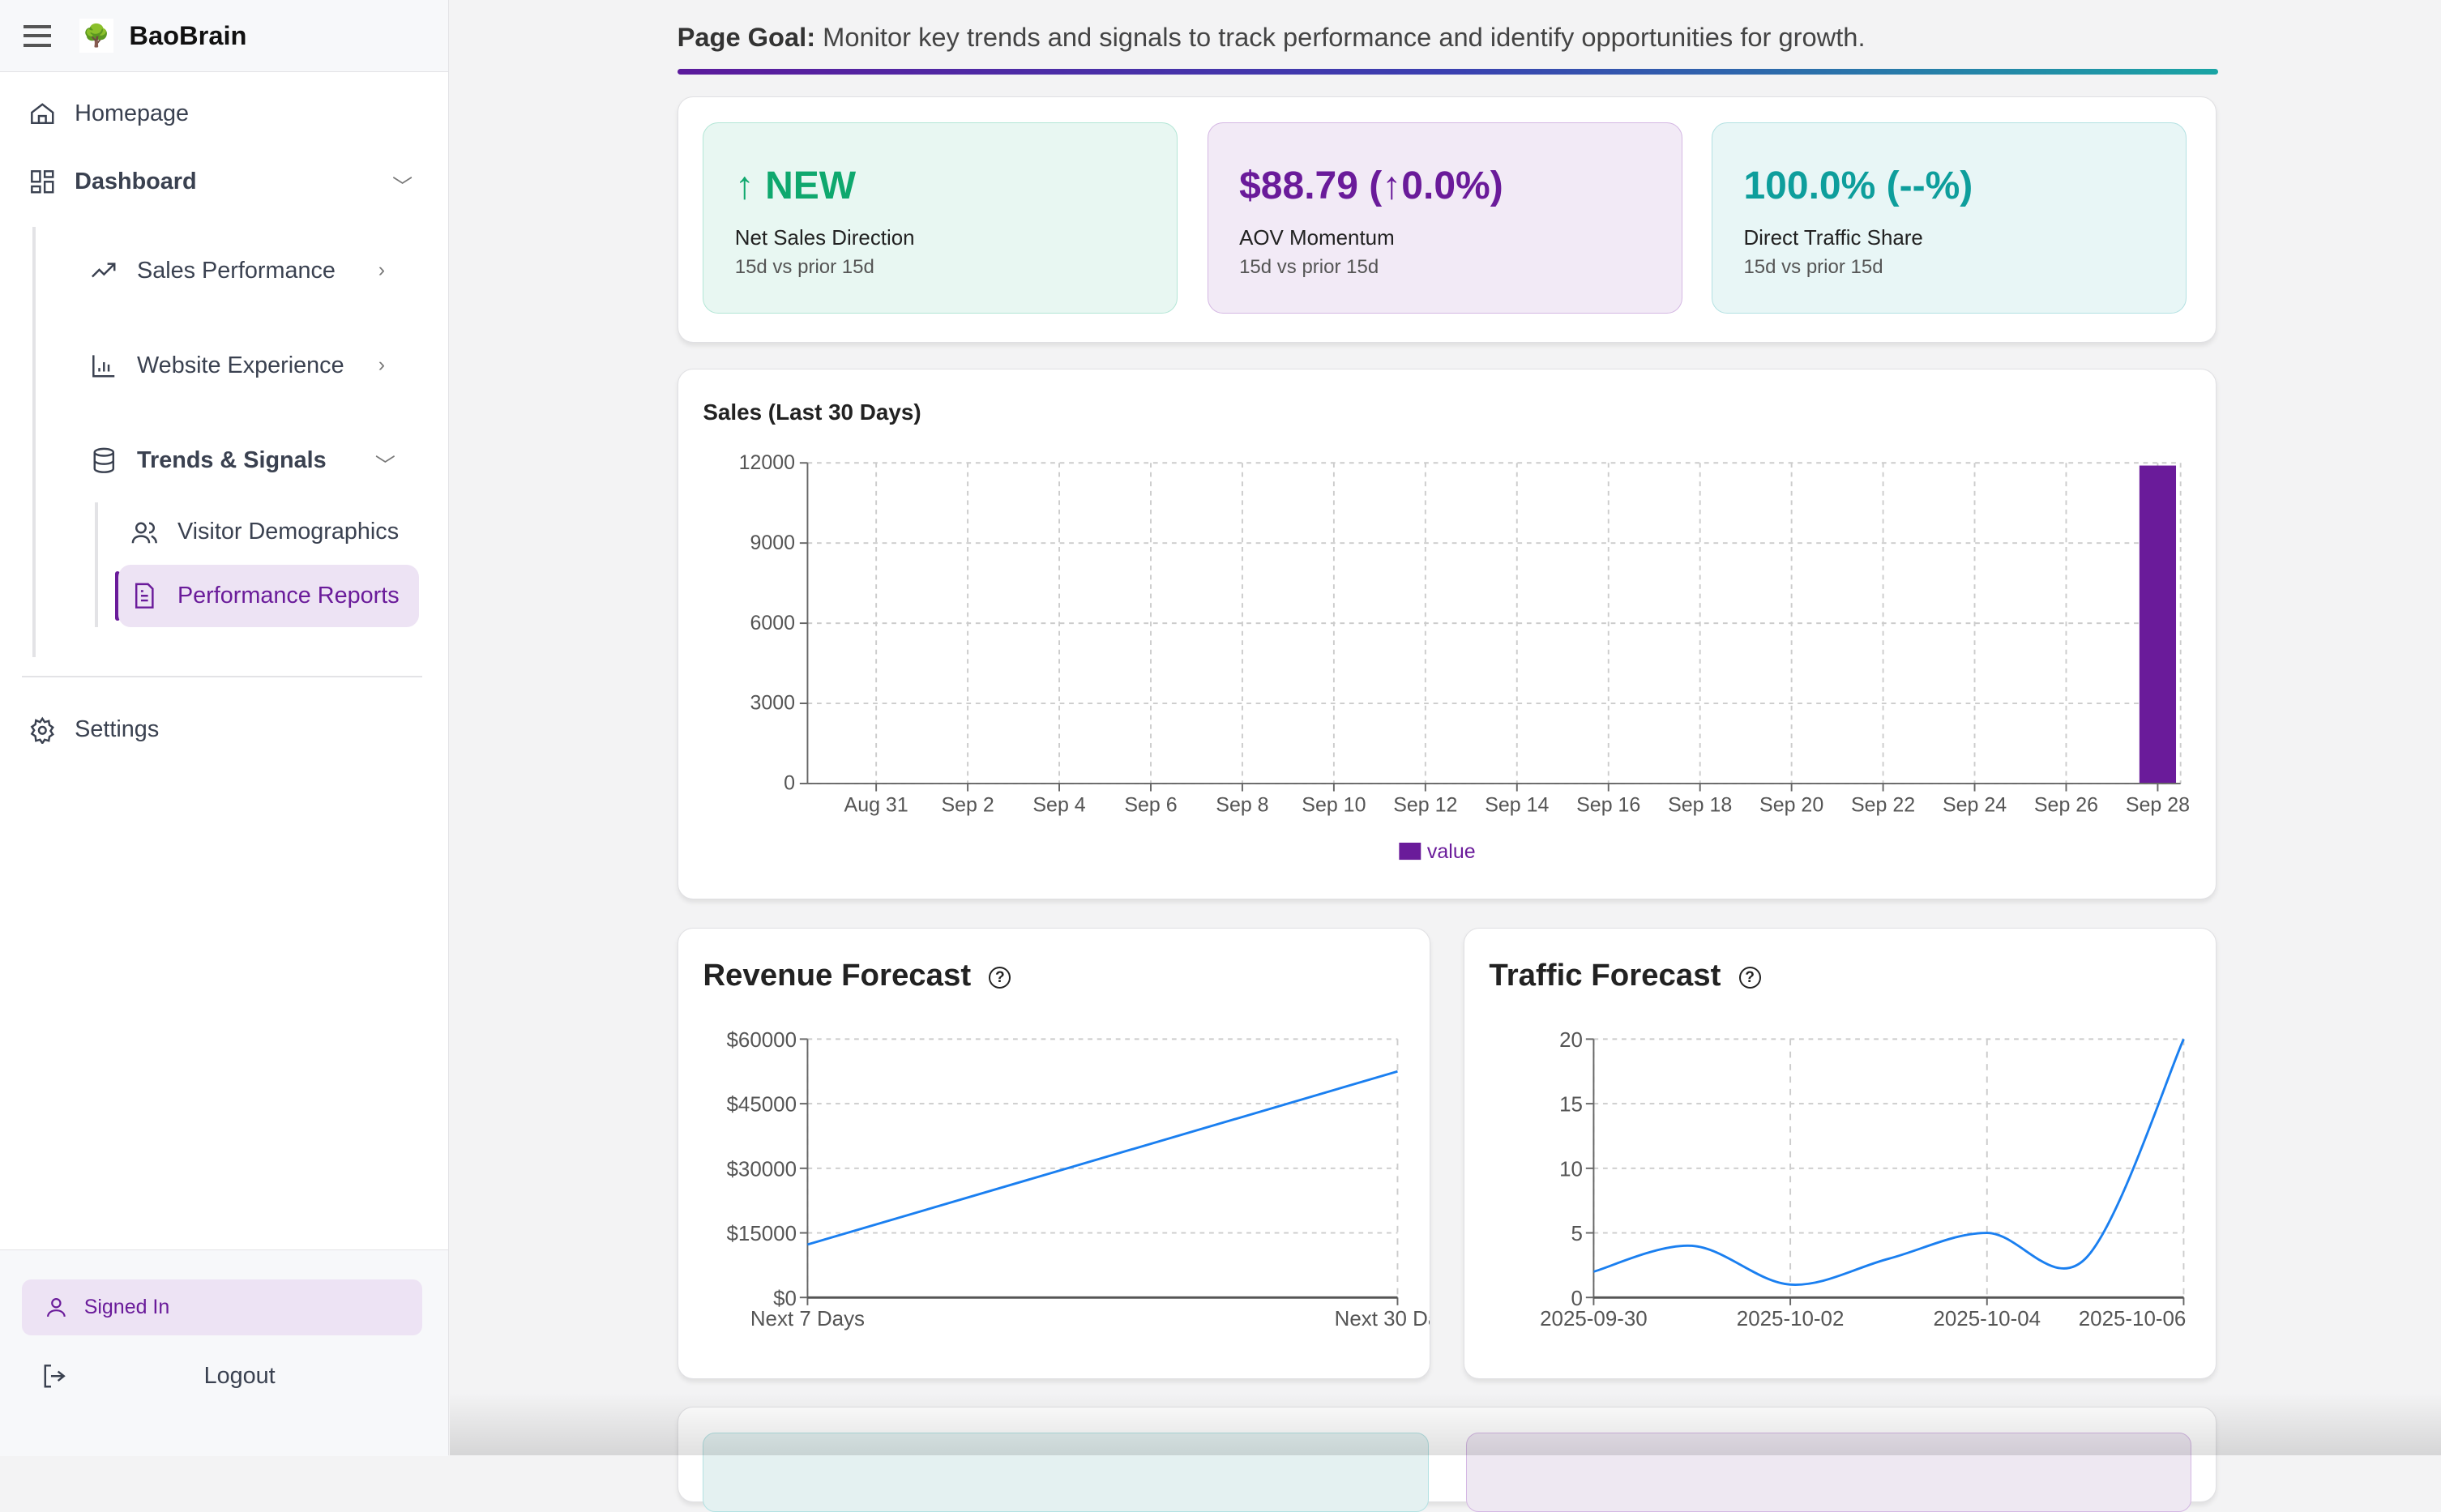 Image resolution: width=2441 pixels, height=1512 pixels. What do you see at coordinates (761, 1040) in the screenshot?
I see `y-tick-label: $60000` at bounding box center [761, 1040].